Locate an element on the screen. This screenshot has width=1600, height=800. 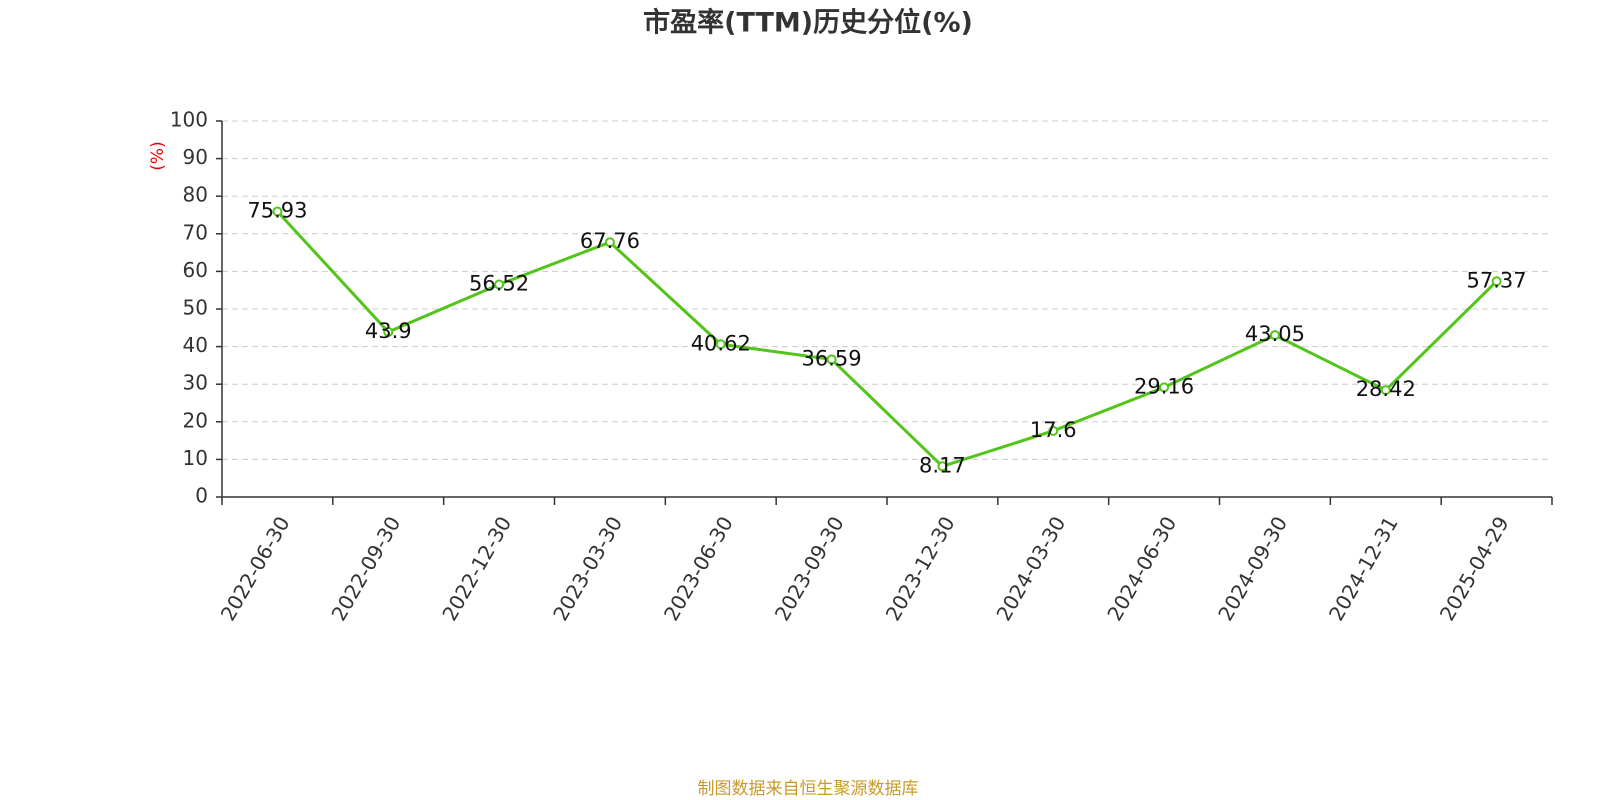
data-label: 29.16 is located at coordinates (1164, 386).